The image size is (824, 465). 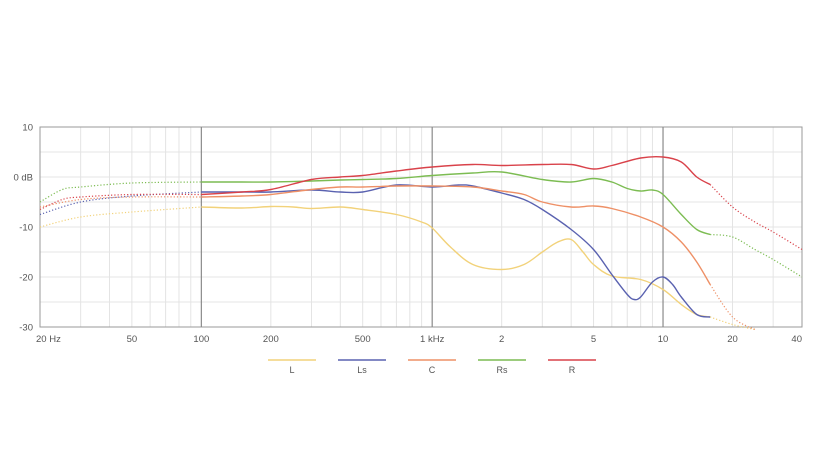 What do you see at coordinates (419, 339) in the screenshot?
I see `x-axis-tick-labels: 20 Hz 50 100 200 500 1 kHz 2 5 10 20 40` at bounding box center [419, 339].